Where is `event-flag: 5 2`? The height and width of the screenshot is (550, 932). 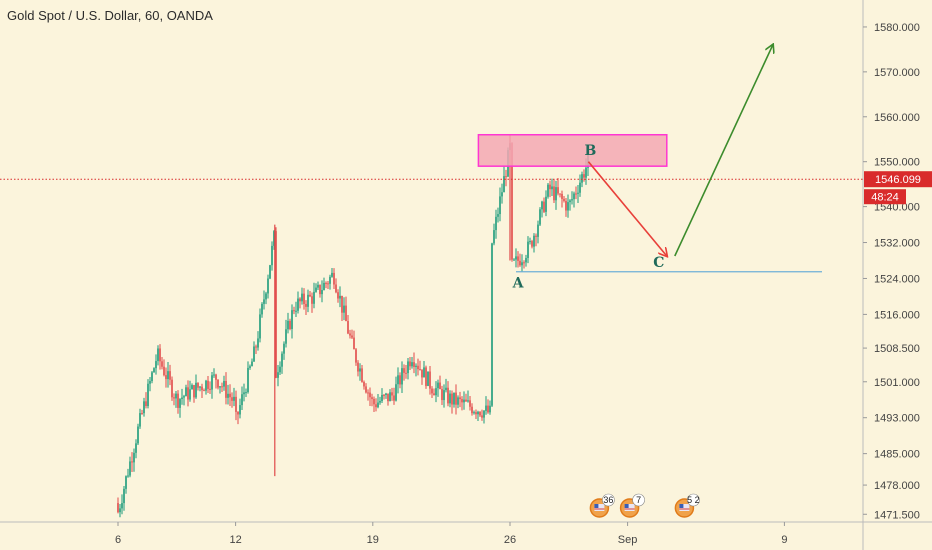 event-flag: 5 2 is located at coordinates (687, 505).